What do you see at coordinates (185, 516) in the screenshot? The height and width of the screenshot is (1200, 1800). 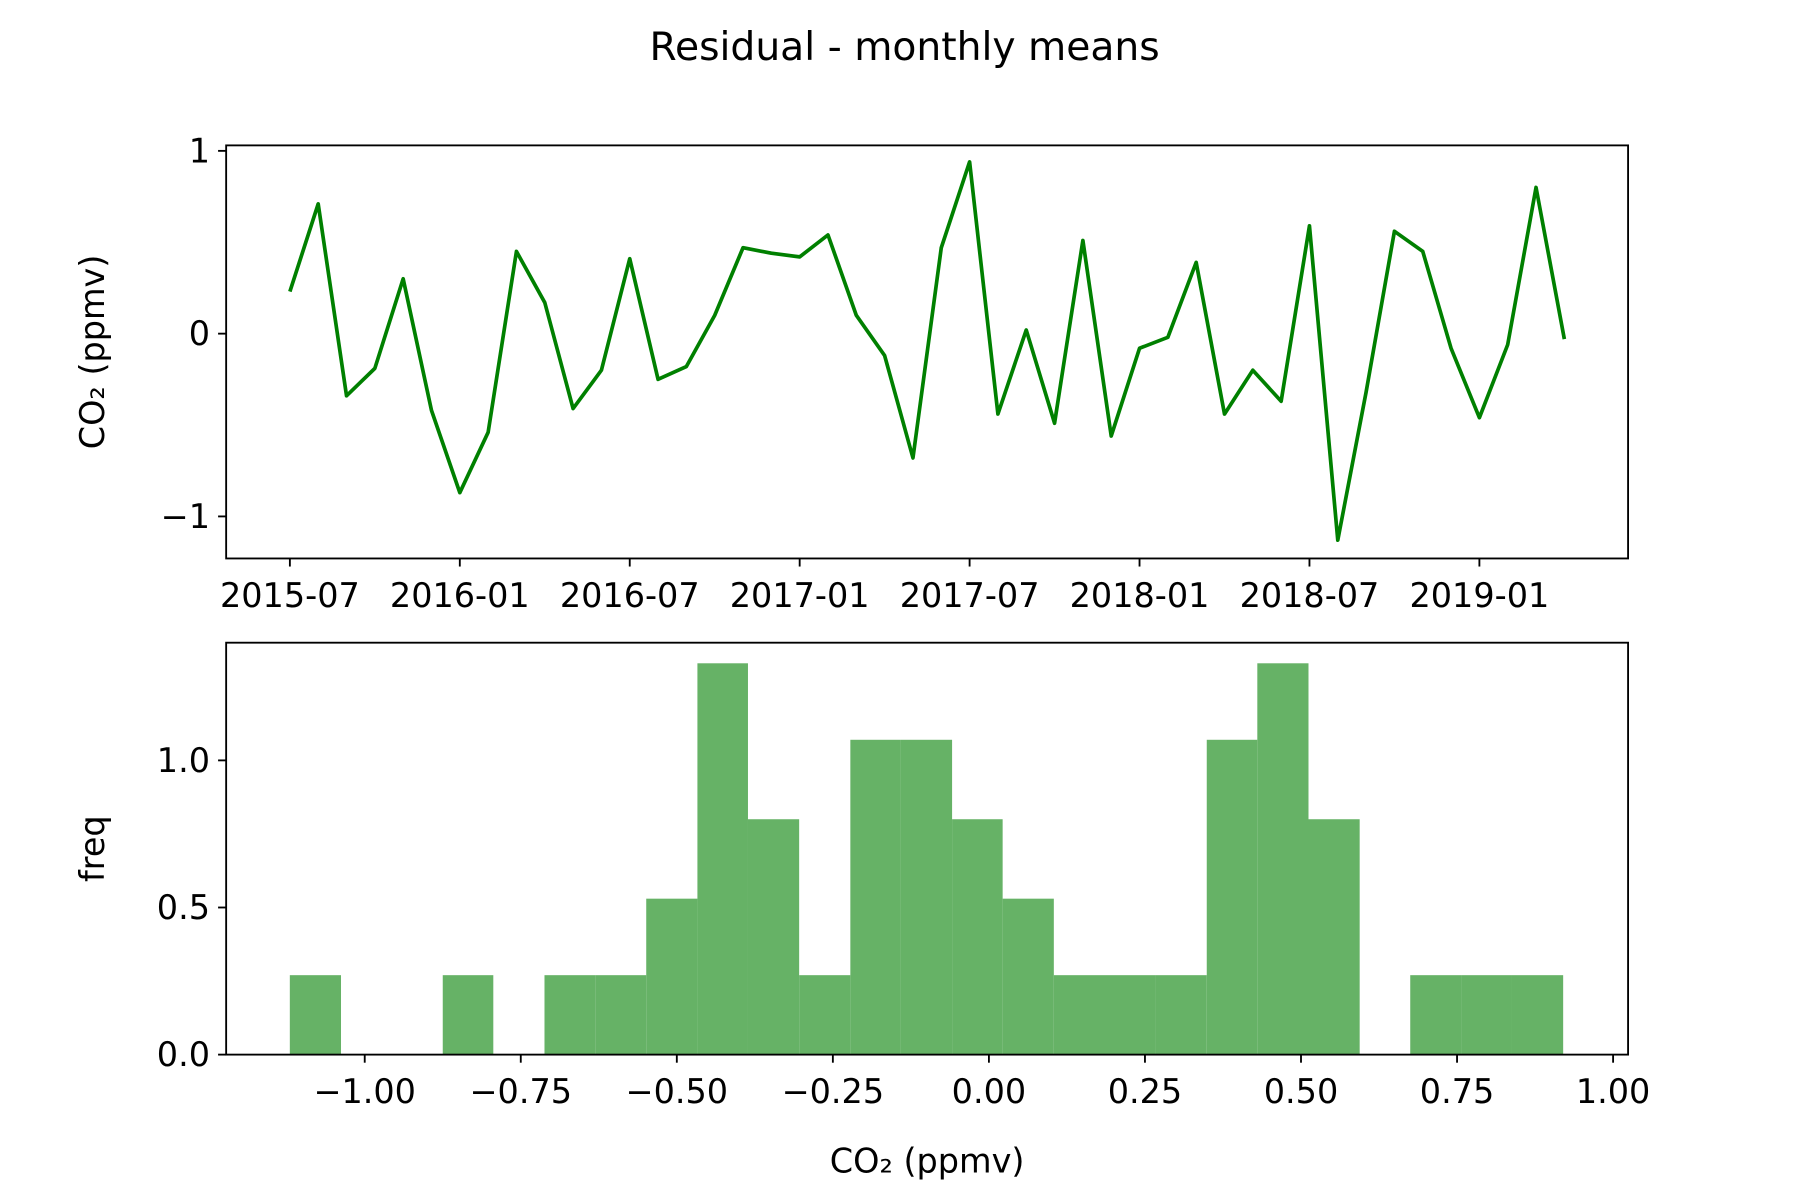 I see `y-tick-label: −1` at bounding box center [185, 516].